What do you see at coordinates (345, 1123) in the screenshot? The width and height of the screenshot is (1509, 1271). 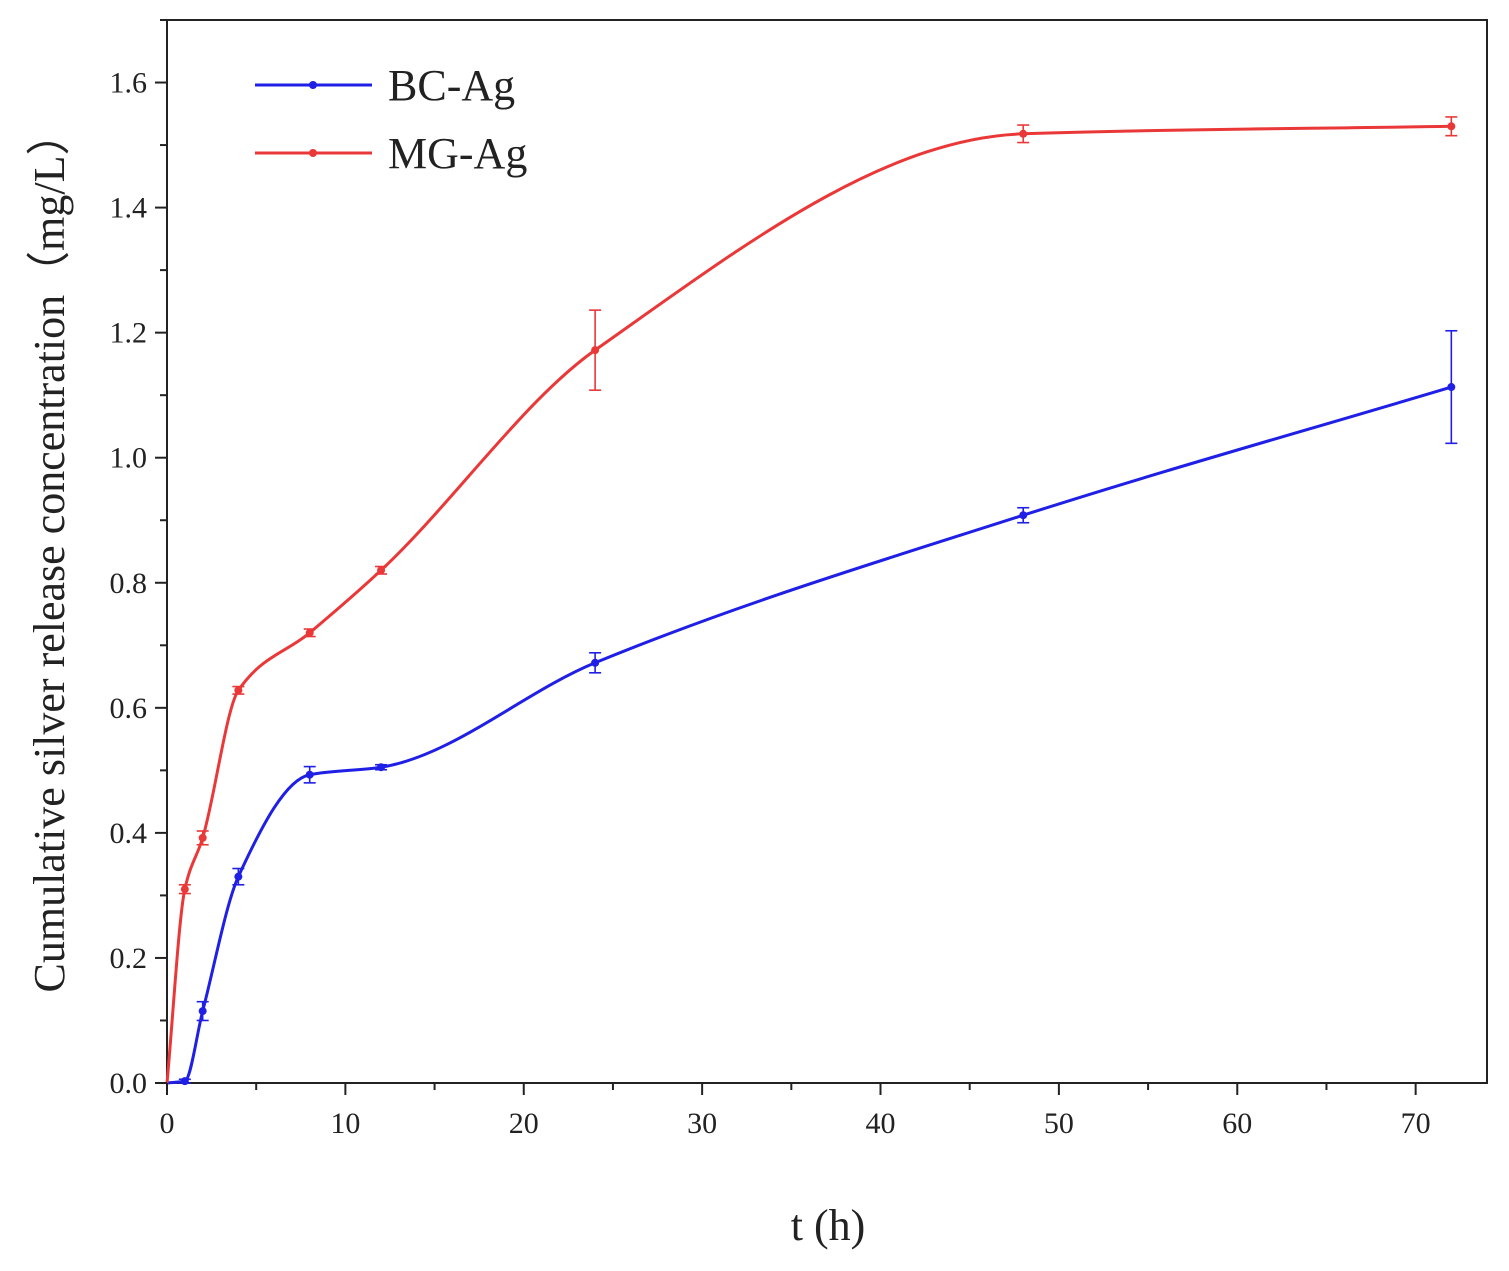 I see `x-tick-label: 10` at bounding box center [345, 1123].